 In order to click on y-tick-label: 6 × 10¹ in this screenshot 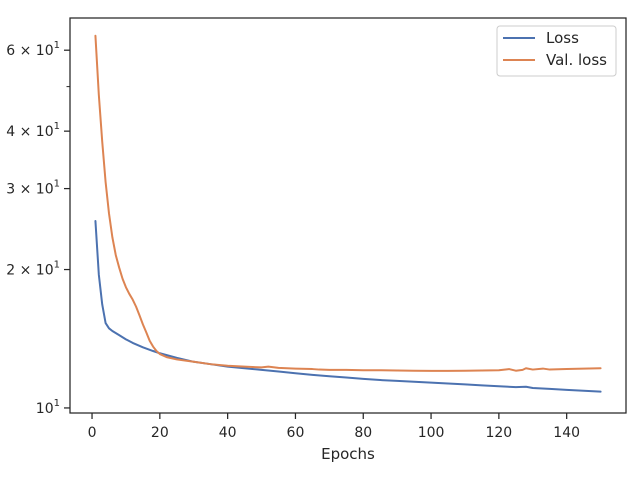, I will do `click(33, 49)`.